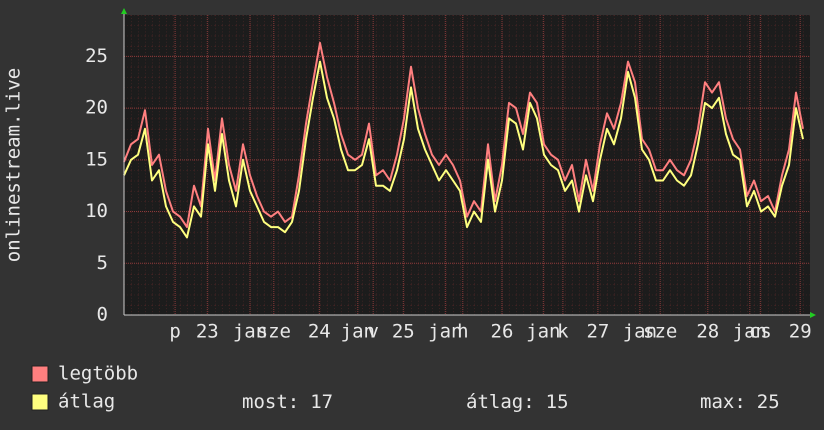 This screenshot has width=824, height=430. Describe the element at coordinates (14, 165) in the screenshot. I see `y-axis-title: onlinestream.live` at that location.